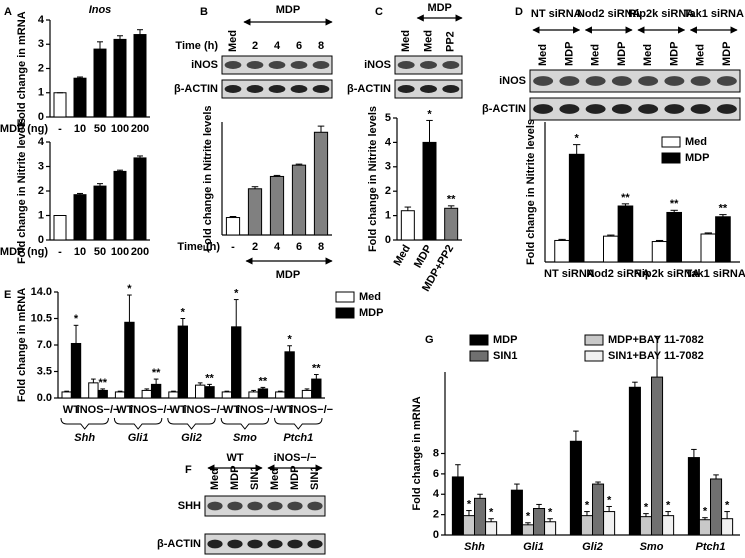 The width and height of the screenshot is (745, 558). Describe the element at coordinates (635, 109) in the screenshot. I see `blot-strip` at that location.